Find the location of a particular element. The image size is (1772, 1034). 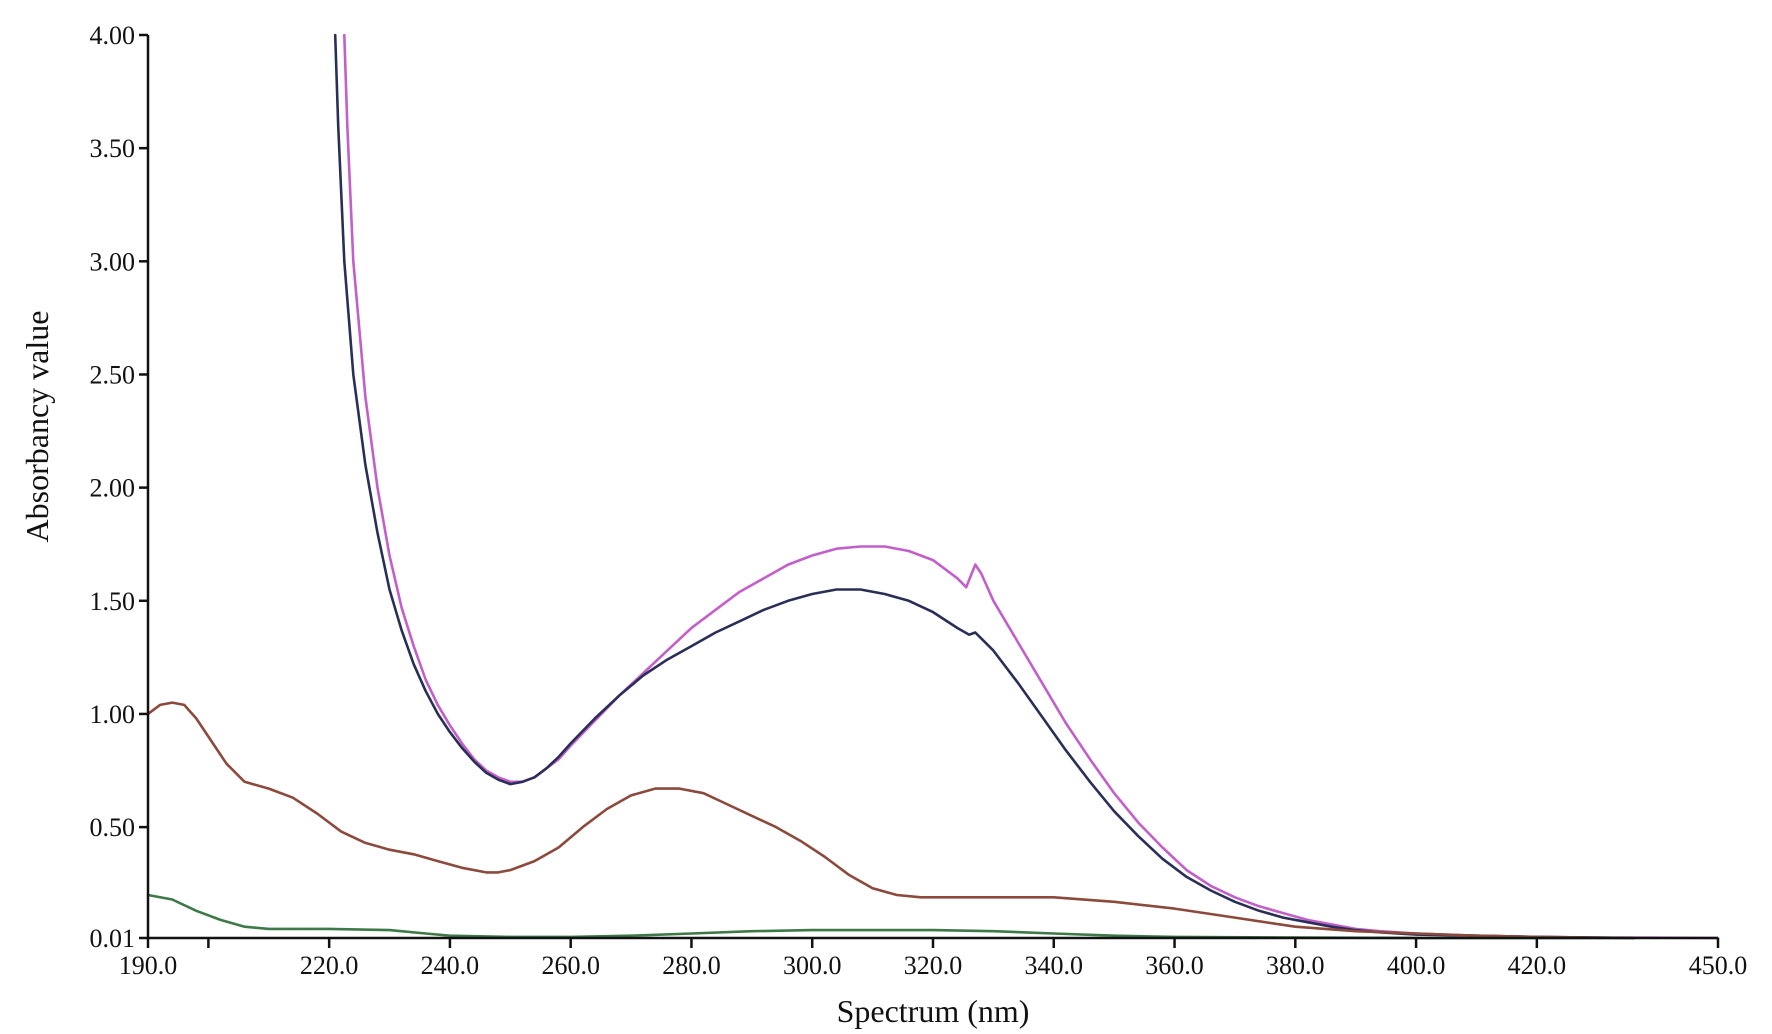

y-ticks: 0.01 0.50 1.00 1.50 2.00 2.50 3.00 3.50 4.00 is located at coordinates (119, 487).